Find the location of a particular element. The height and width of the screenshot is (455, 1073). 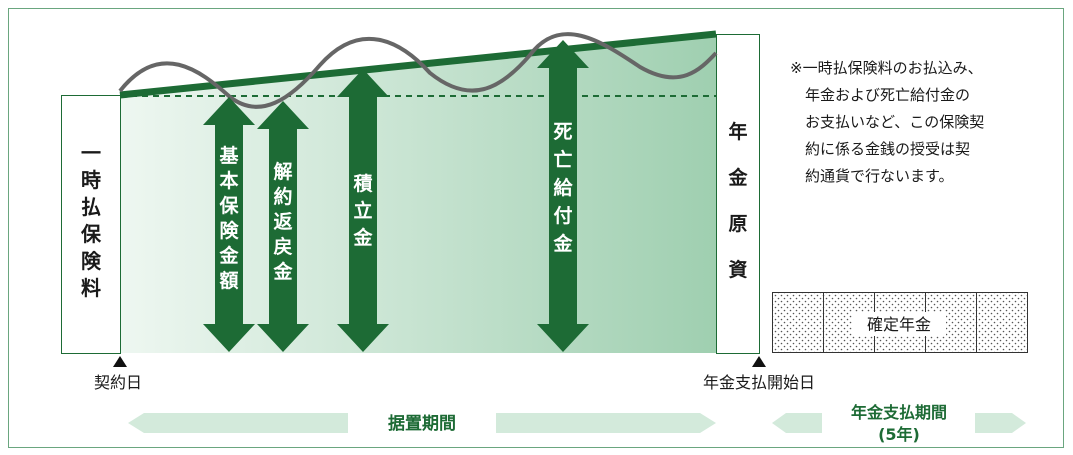

arrow-label-accumulated: 積立金 is located at coordinates (362, 210).